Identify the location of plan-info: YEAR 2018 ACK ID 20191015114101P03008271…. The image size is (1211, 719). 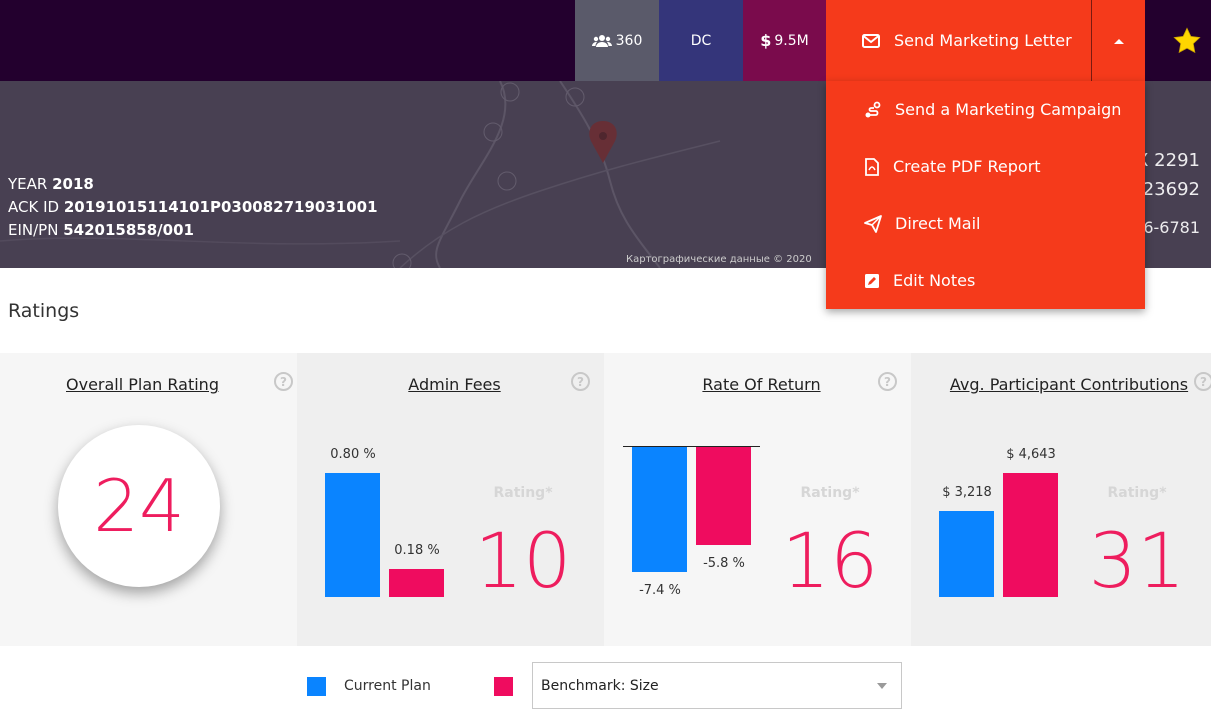
(193, 207).